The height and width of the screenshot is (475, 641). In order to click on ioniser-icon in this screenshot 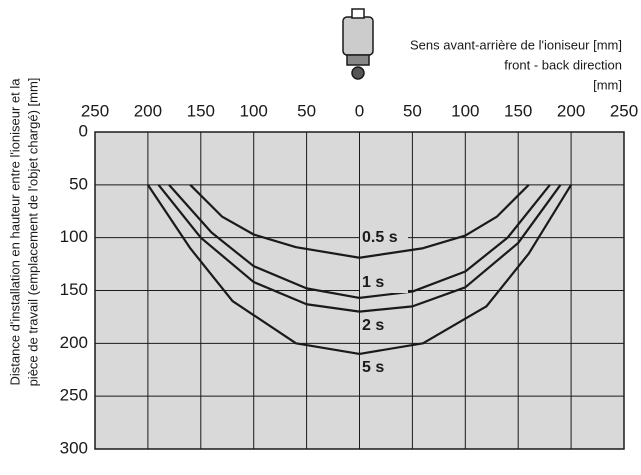, I will do `click(358, 44)`.